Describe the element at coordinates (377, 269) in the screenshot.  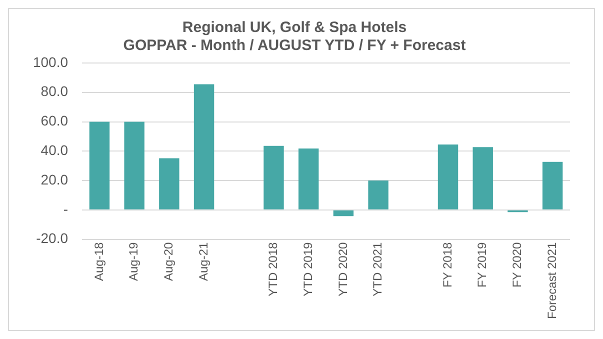
I see `x-tick-label: YTD 2021` at that location.